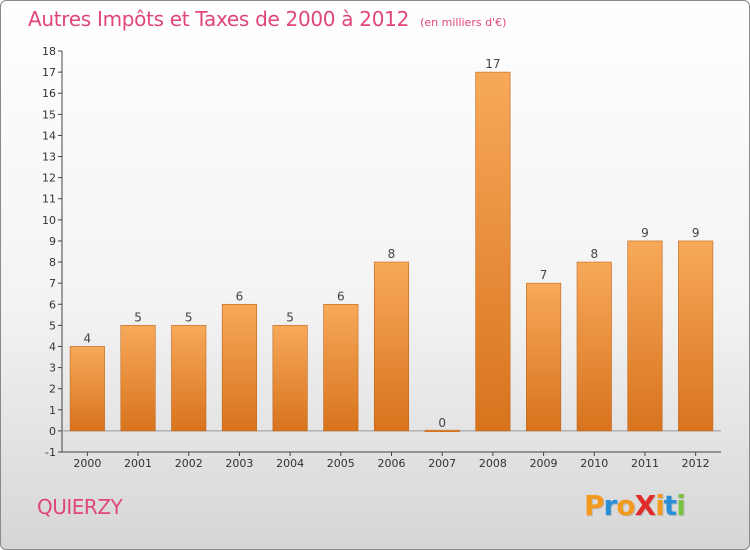  I want to click on y-tick-label: 18, so click(49, 51).